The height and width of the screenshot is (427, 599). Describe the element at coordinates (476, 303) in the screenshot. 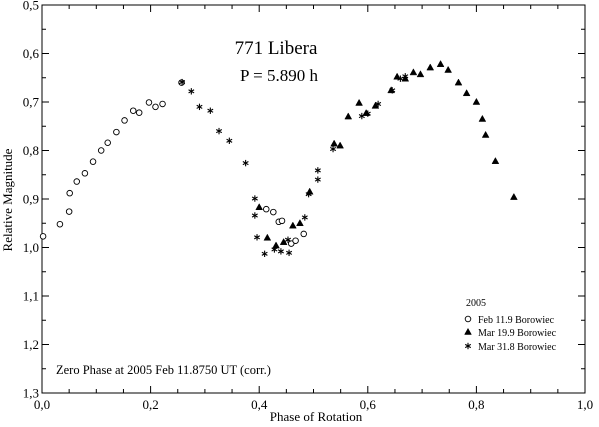

I see `legend-title: 2005` at that location.